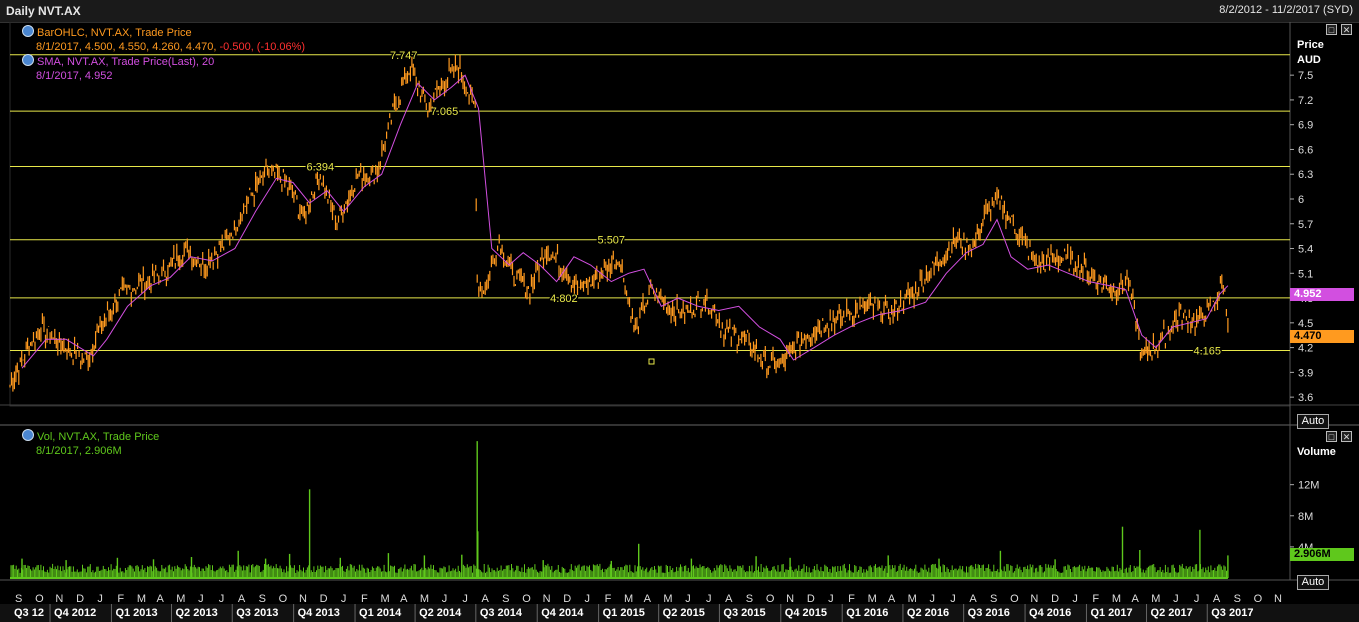  Describe the element at coordinates (679, 11) in the screenshot. I see `window-titlebar: Daily NVT.AX 8/2/2012 - 11/2/2017 (SYD)` at that location.